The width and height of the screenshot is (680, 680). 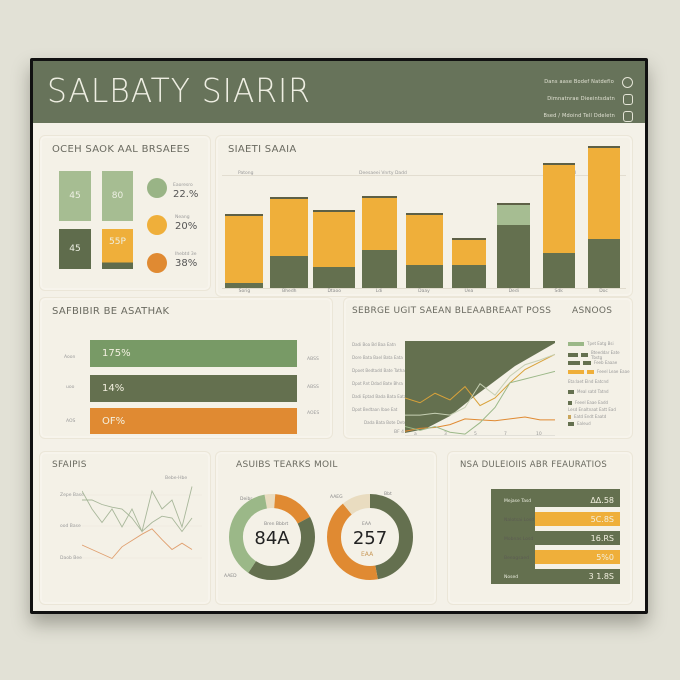 What do you see at coordinates (193, 353) in the screenshot?
I see `hbar-row-1: 175%` at bounding box center [193, 353].